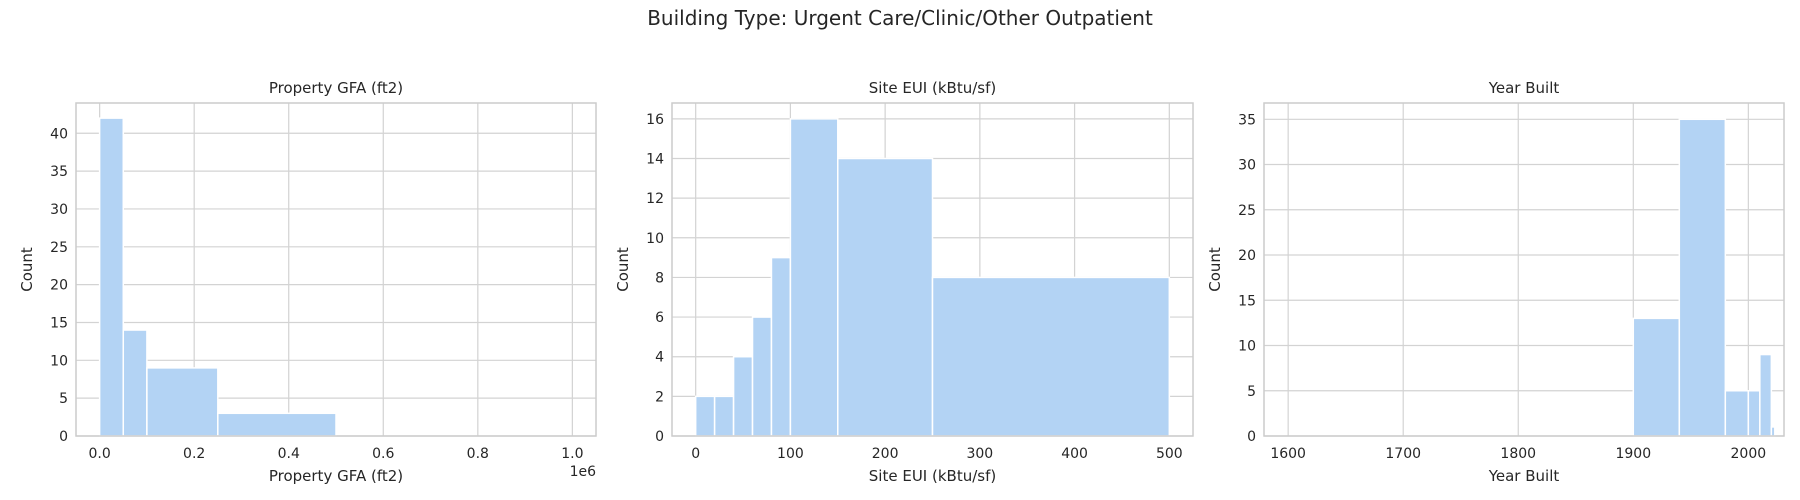 This screenshot has height=500, width=1800. What do you see at coordinates (885, 454) in the screenshot?
I see `x-tick-label: 200` at bounding box center [885, 454].